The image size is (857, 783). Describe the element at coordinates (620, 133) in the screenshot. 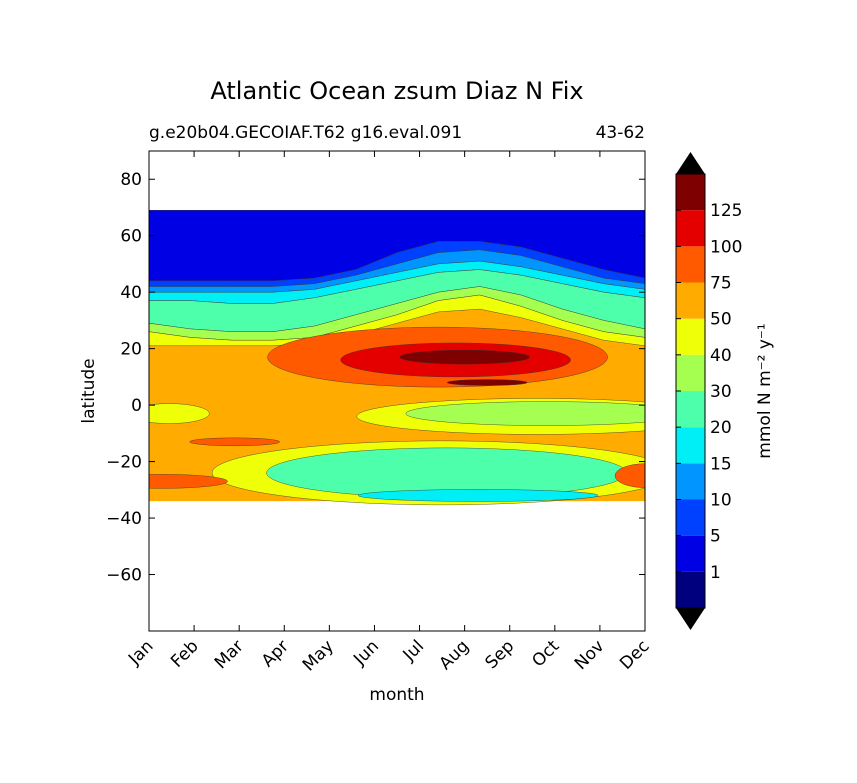

I see `chart-subtitle-right: 43-62` at that location.